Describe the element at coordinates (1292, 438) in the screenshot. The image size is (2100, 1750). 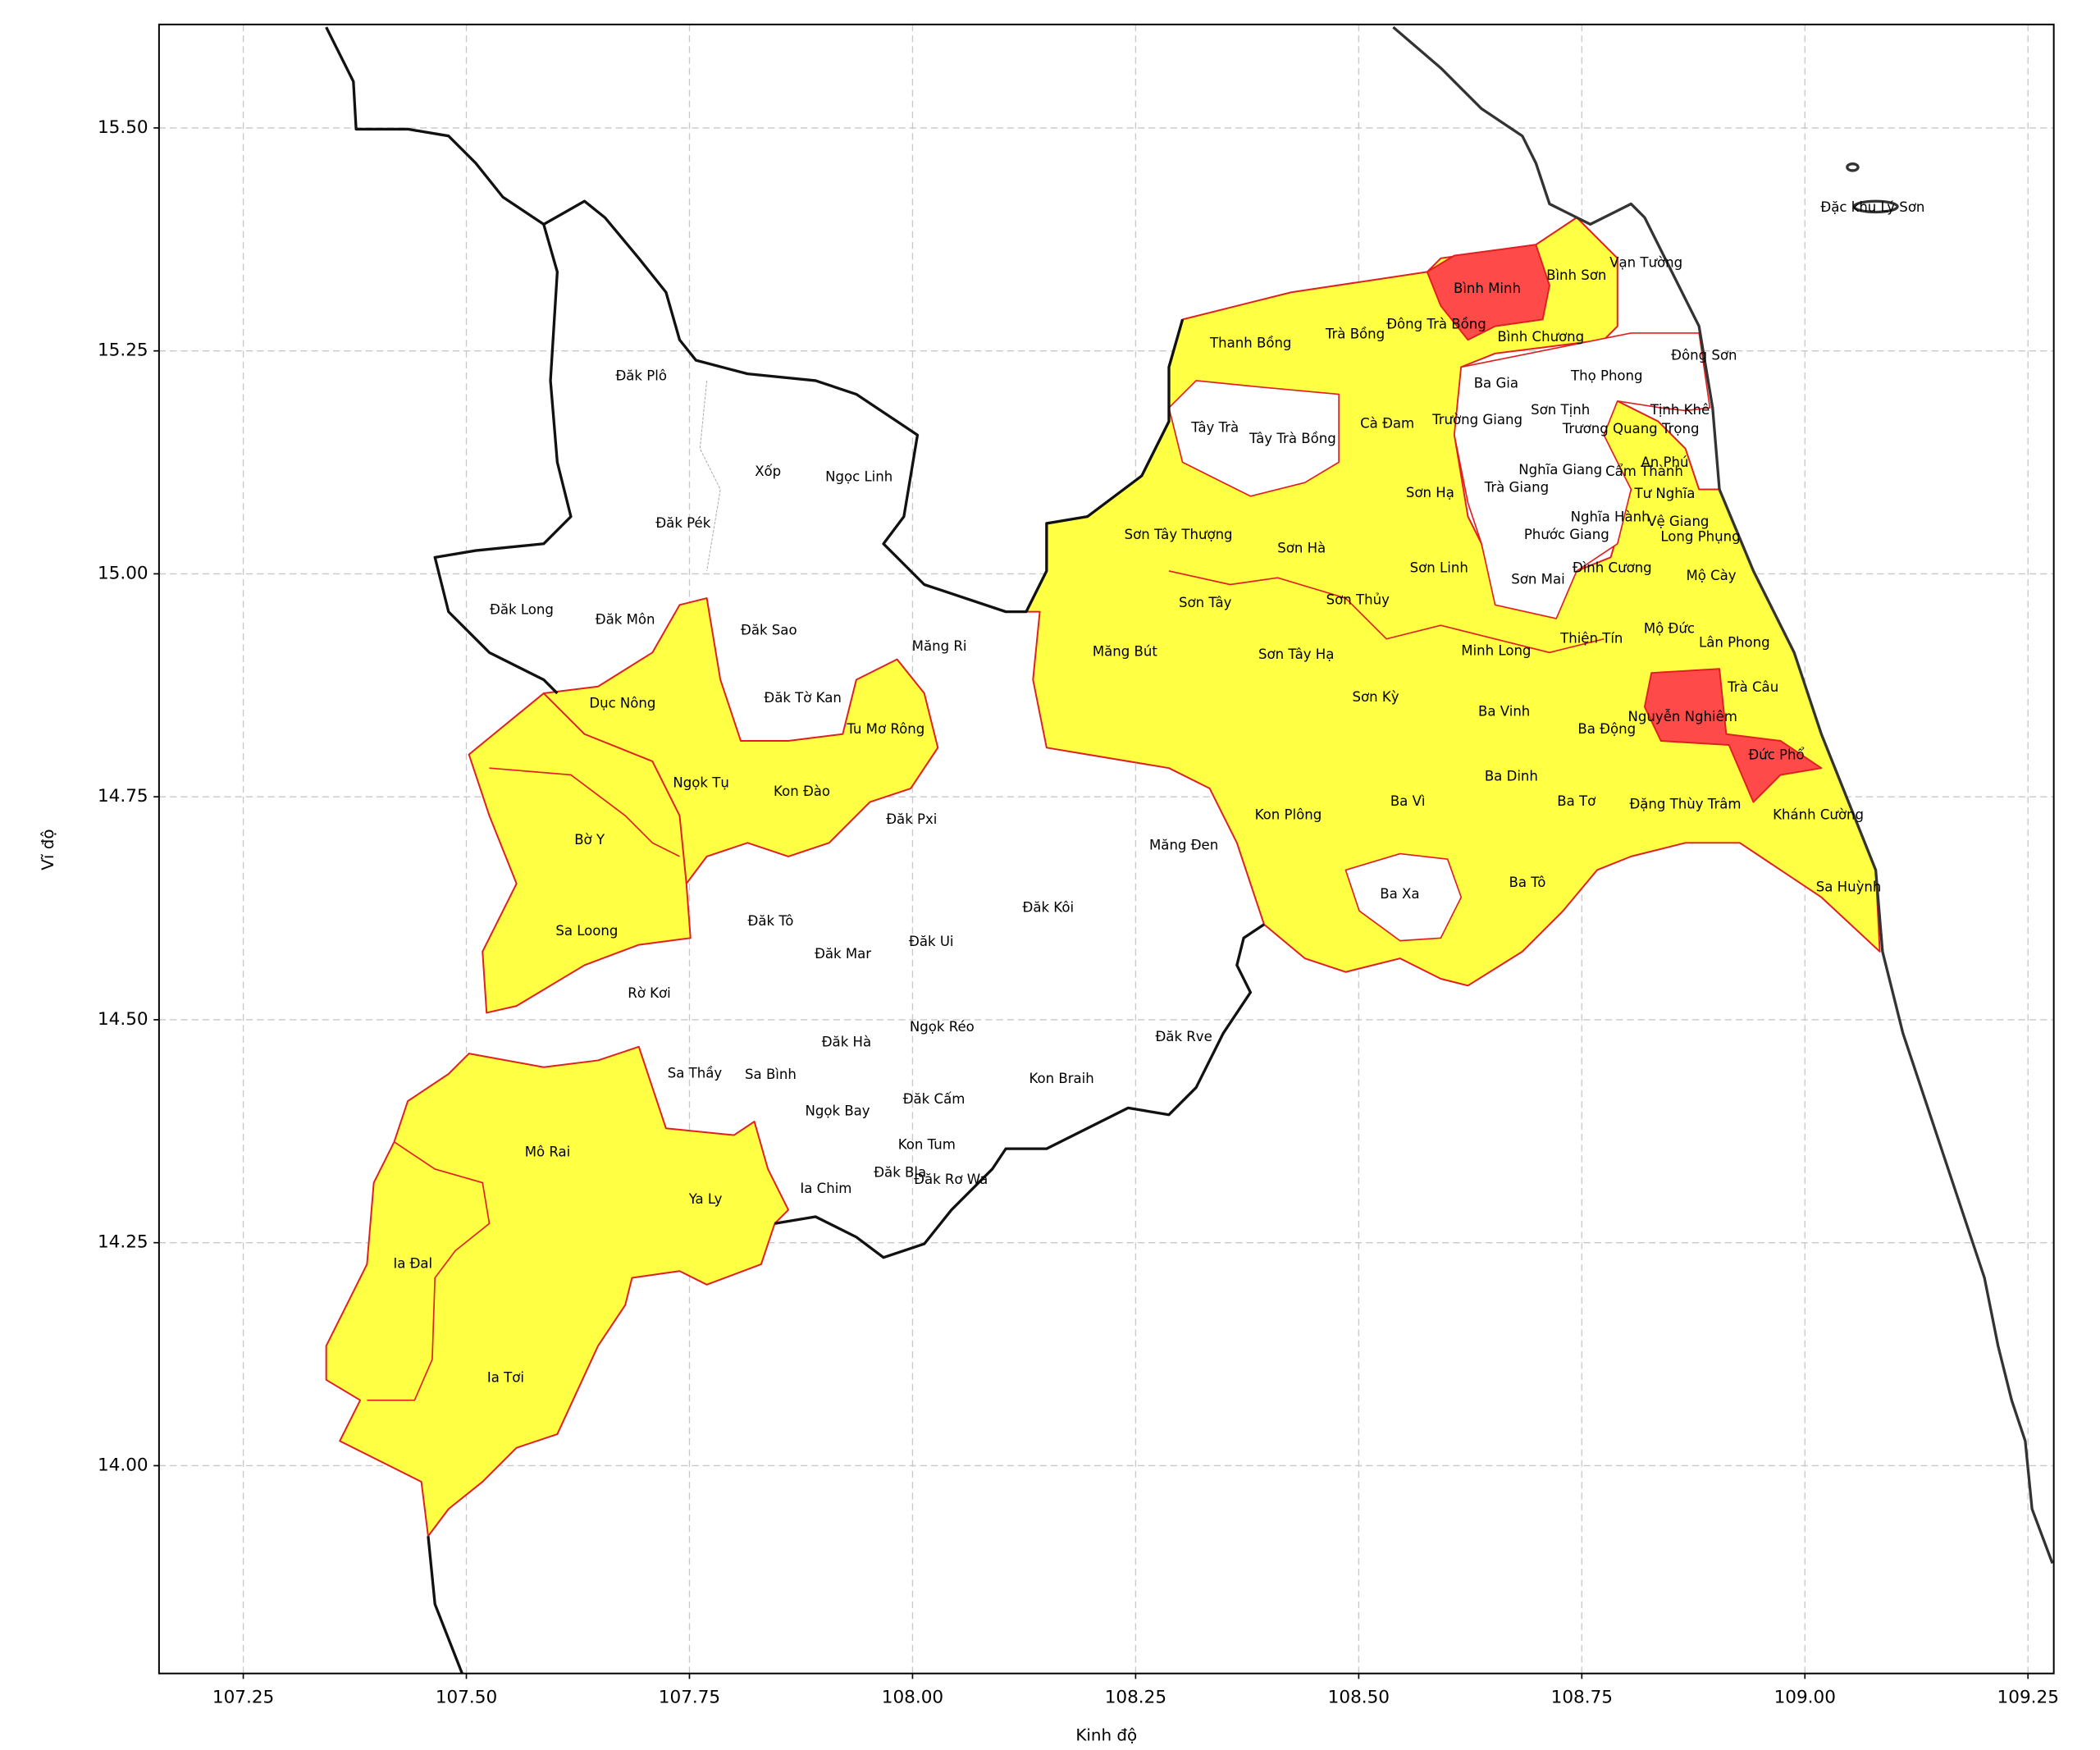
I see `place-label: Tây Trà Bồng` at that location.